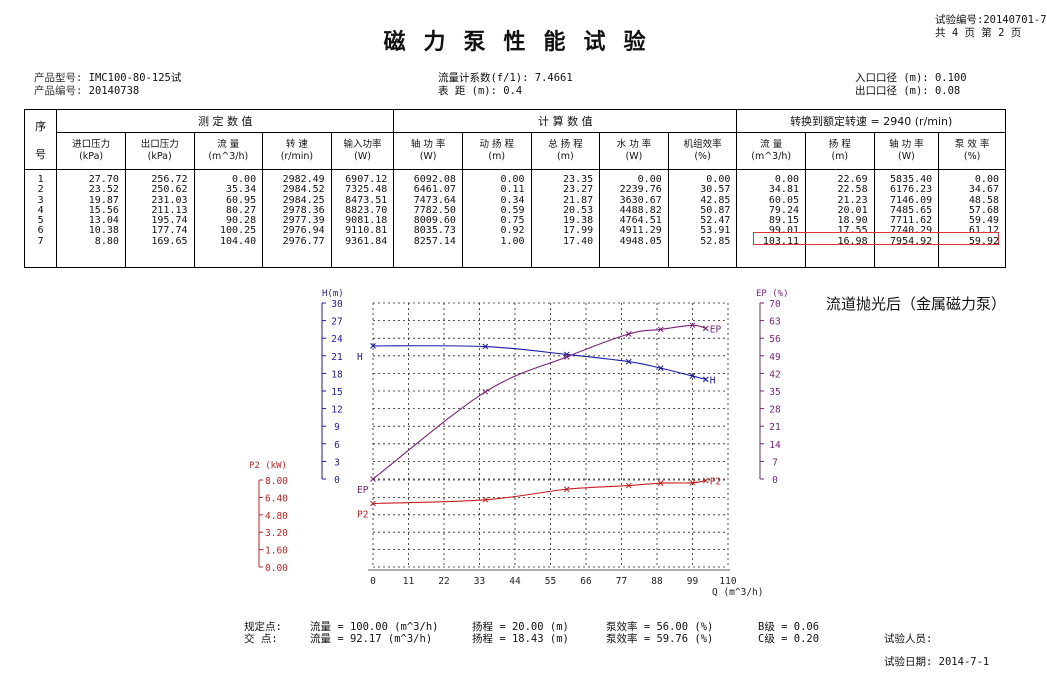 The height and width of the screenshot is (686, 1047). Describe the element at coordinates (774, 322) in the screenshot. I see `ep-tick-label: 63` at that location.